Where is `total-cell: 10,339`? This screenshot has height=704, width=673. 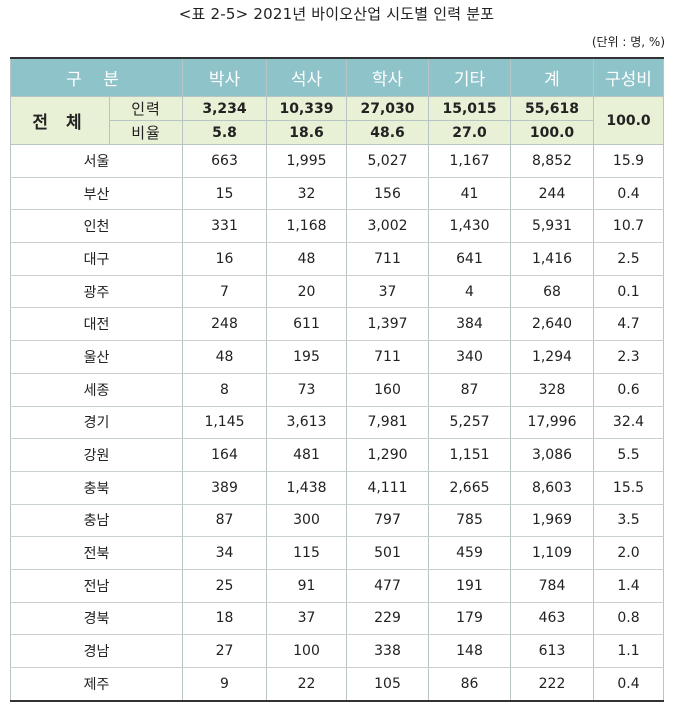 total-cell: 10,339 is located at coordinates (306, 108).